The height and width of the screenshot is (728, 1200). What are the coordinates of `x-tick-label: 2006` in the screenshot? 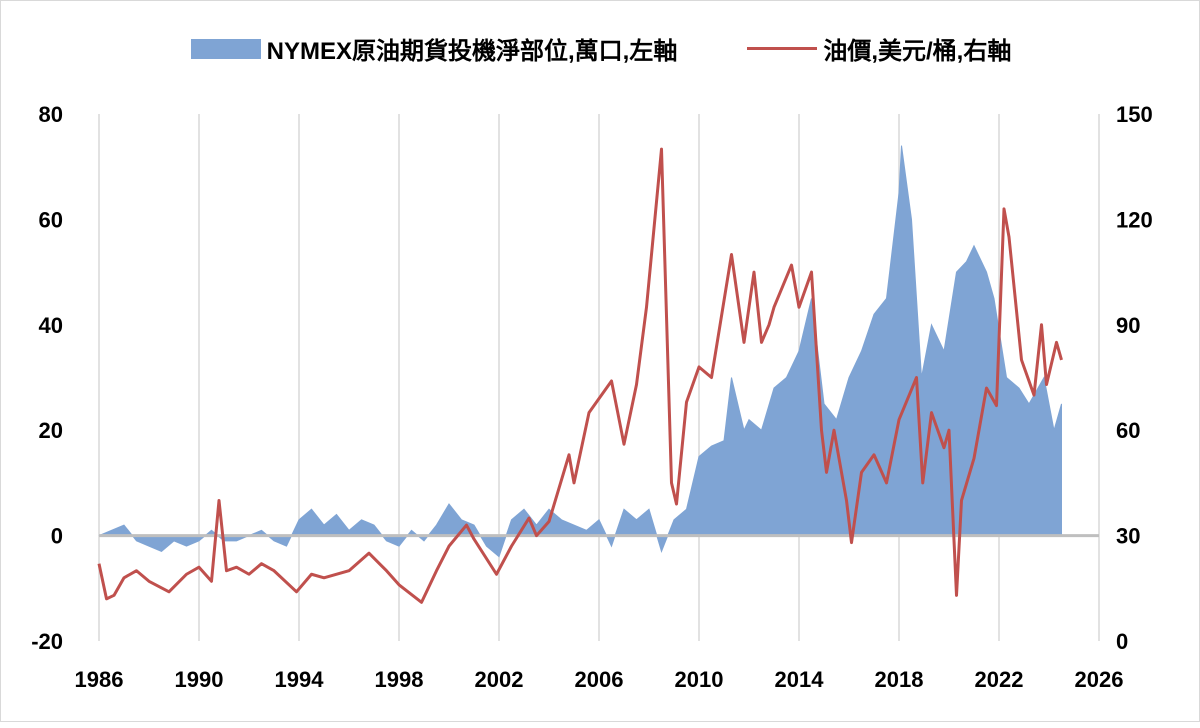 It's located at (599, 679).